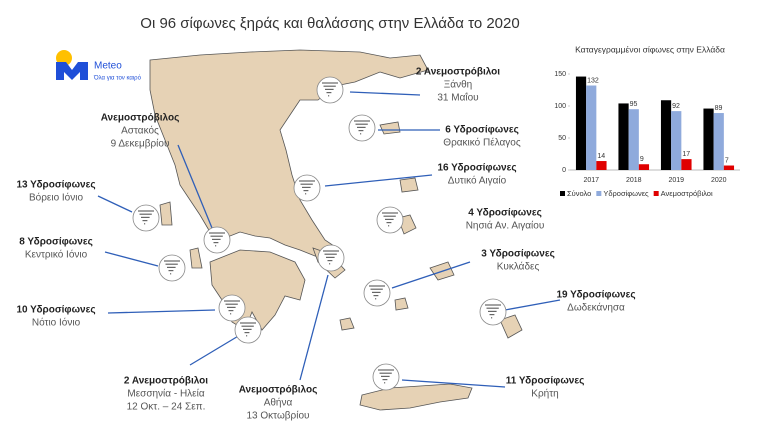 The height and width of the screenshot is (447, 760). Describe the element at coordinates (686, 154) in the screenshot. I see `data-label: 17` at that location.